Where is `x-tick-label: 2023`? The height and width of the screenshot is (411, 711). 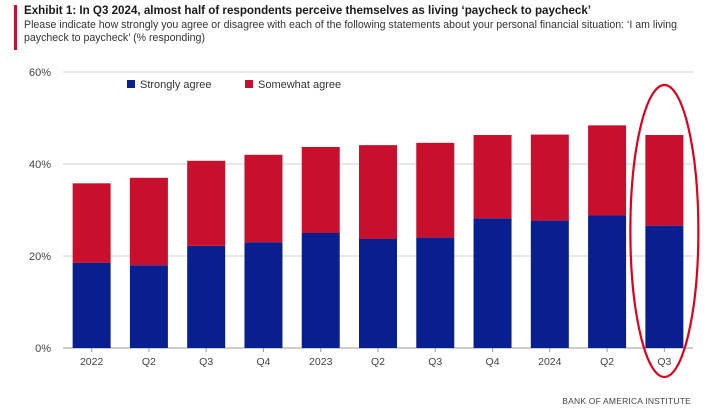
x-tick-label: 2023 is located at coordinates (321, 362).